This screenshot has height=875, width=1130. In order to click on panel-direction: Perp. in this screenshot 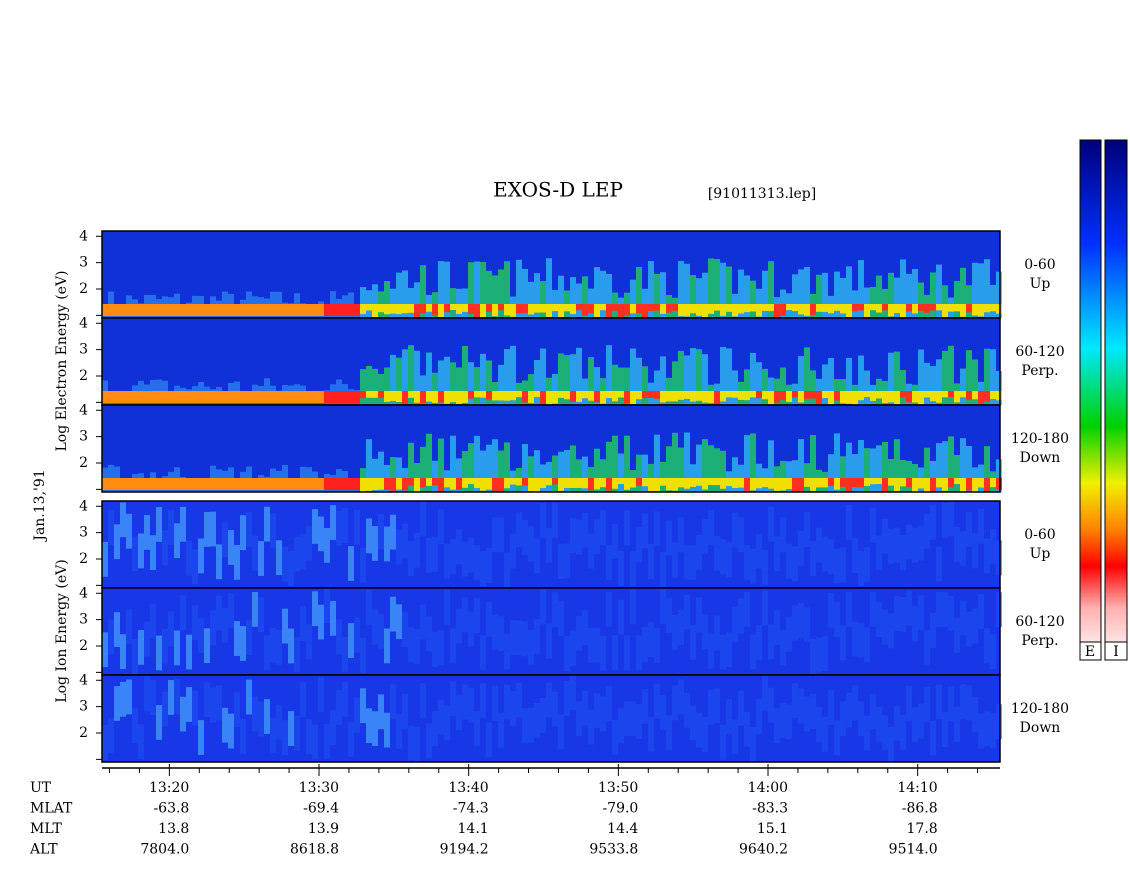, I will do `click(1039, 371)`.